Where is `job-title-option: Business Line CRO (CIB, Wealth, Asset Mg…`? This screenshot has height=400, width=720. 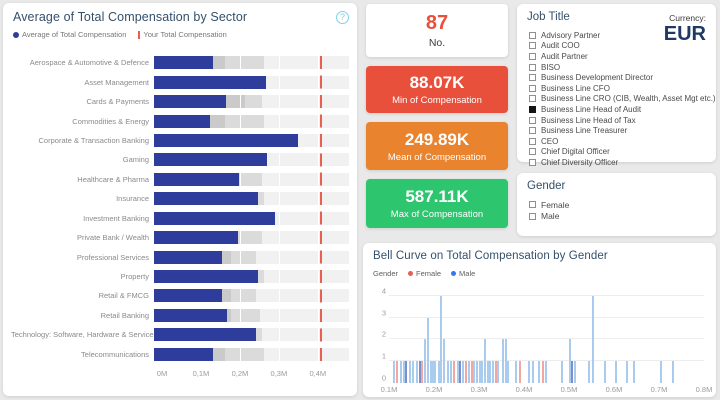
job-title-option: Business Line CRO (CIB, Wealth, Asset Mg… is located at coordinates (622, 99).